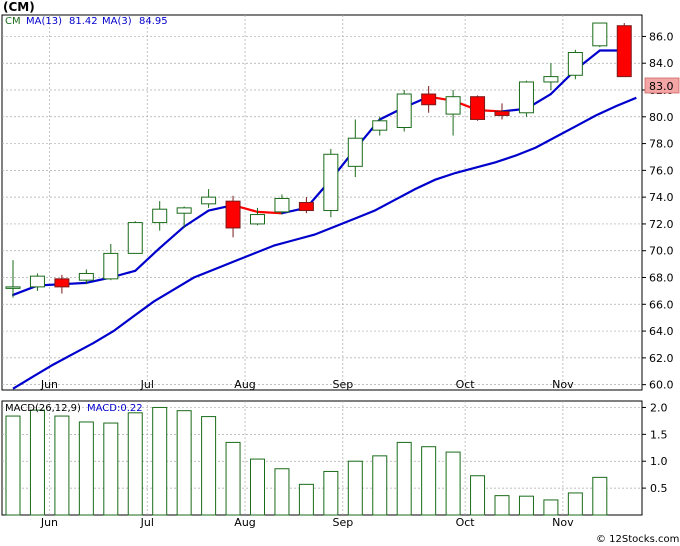 This screenshot has height=546, width=680. Describe the element at coordinates (244, 522) in the screenshot. I see `macd-month-label: Aug` at that location.